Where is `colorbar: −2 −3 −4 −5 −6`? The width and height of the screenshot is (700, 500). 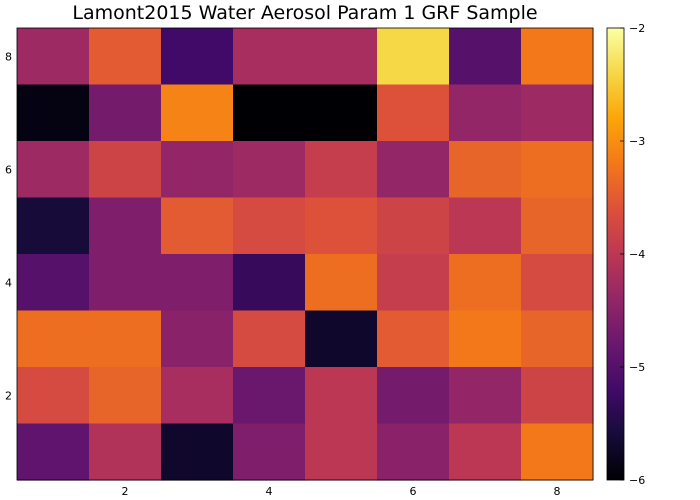 colorbar: −2 −3 −4 −5 −6 is located at coordinates (625, 254).